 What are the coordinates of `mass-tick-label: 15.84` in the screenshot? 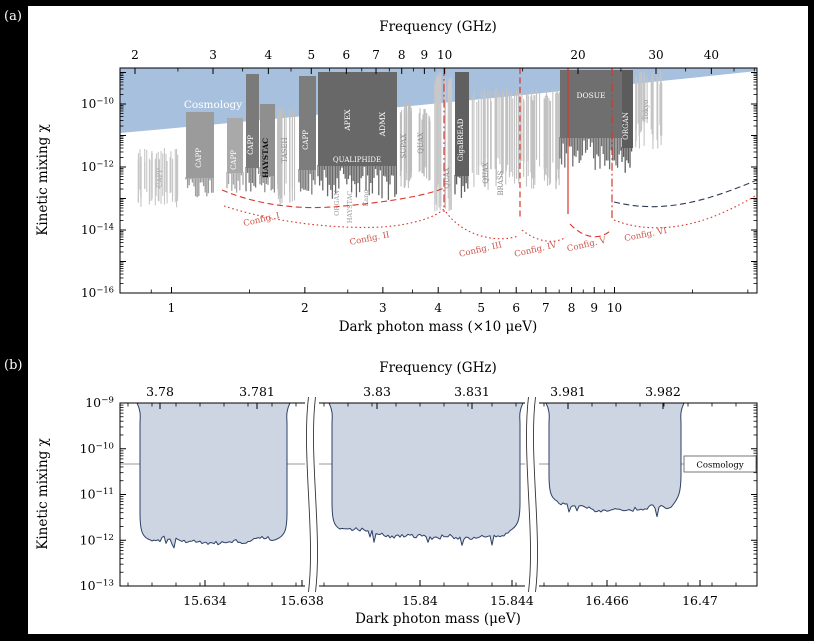 It's located at (420, 600).